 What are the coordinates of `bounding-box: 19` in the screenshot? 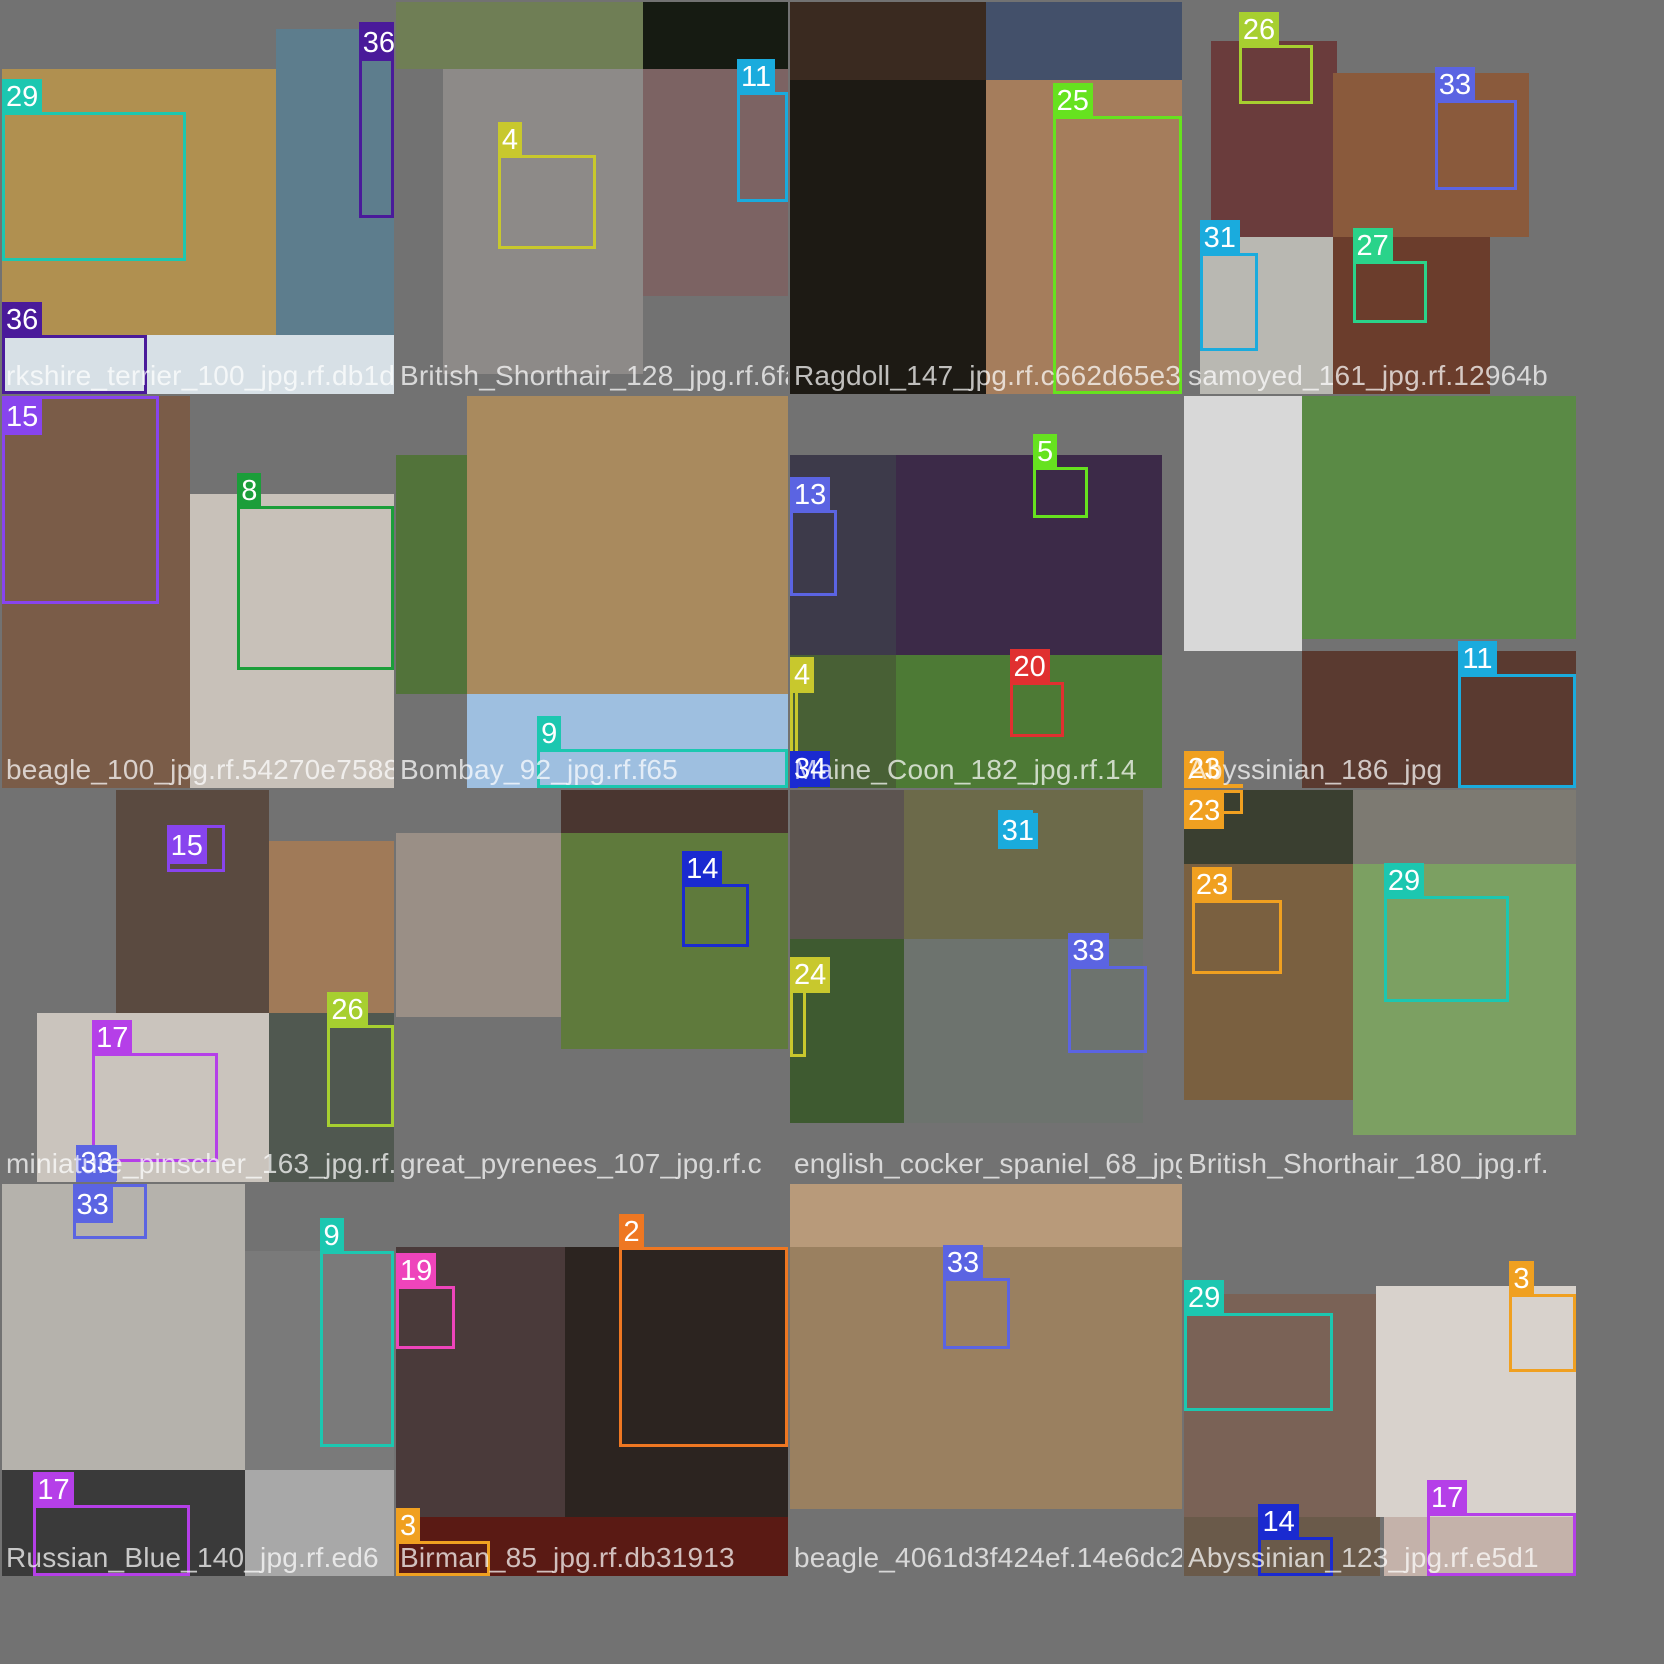 It's located at (425, 1300).